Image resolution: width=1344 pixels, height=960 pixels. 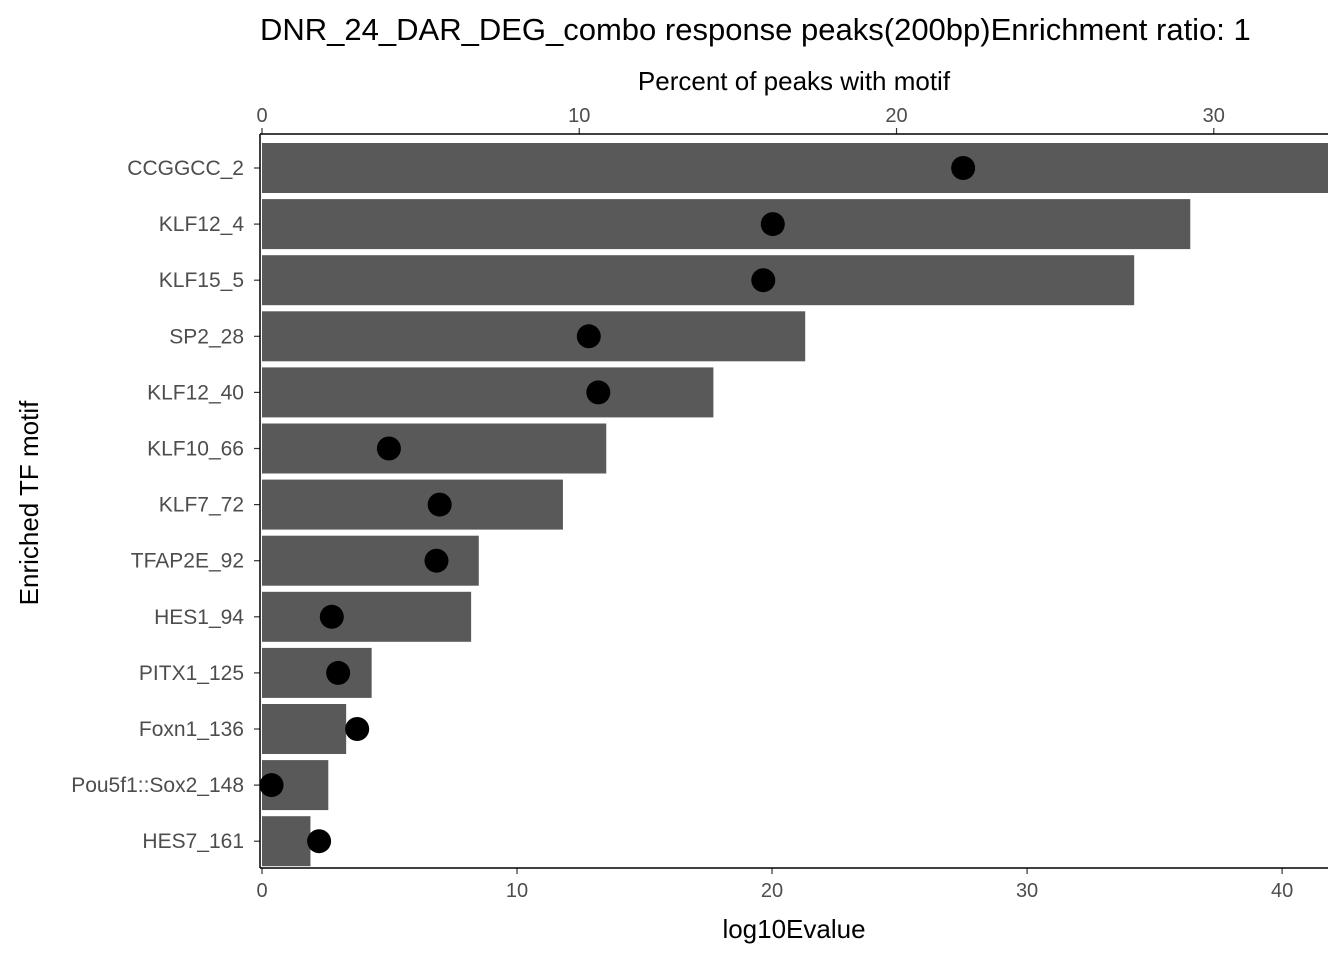 I want to click on x2-axis: 0 10 20 30, so click(x=740, y=119).